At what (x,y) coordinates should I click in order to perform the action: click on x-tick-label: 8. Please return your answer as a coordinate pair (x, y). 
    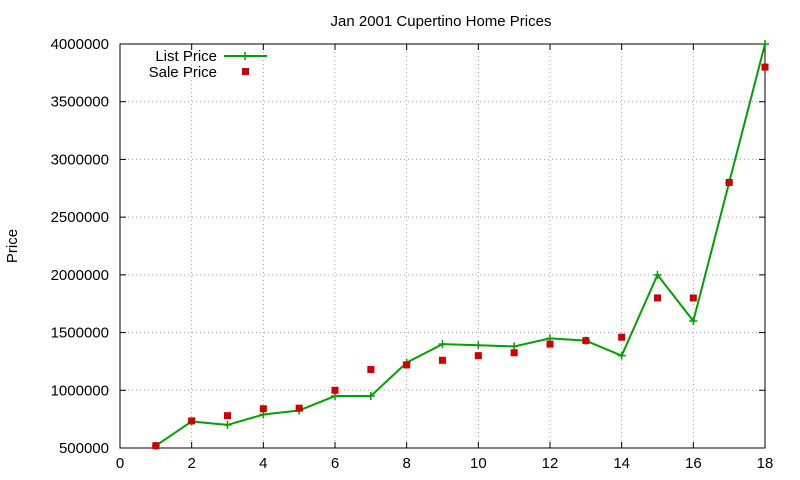
    Looking at the image, I should click on (406, 463).